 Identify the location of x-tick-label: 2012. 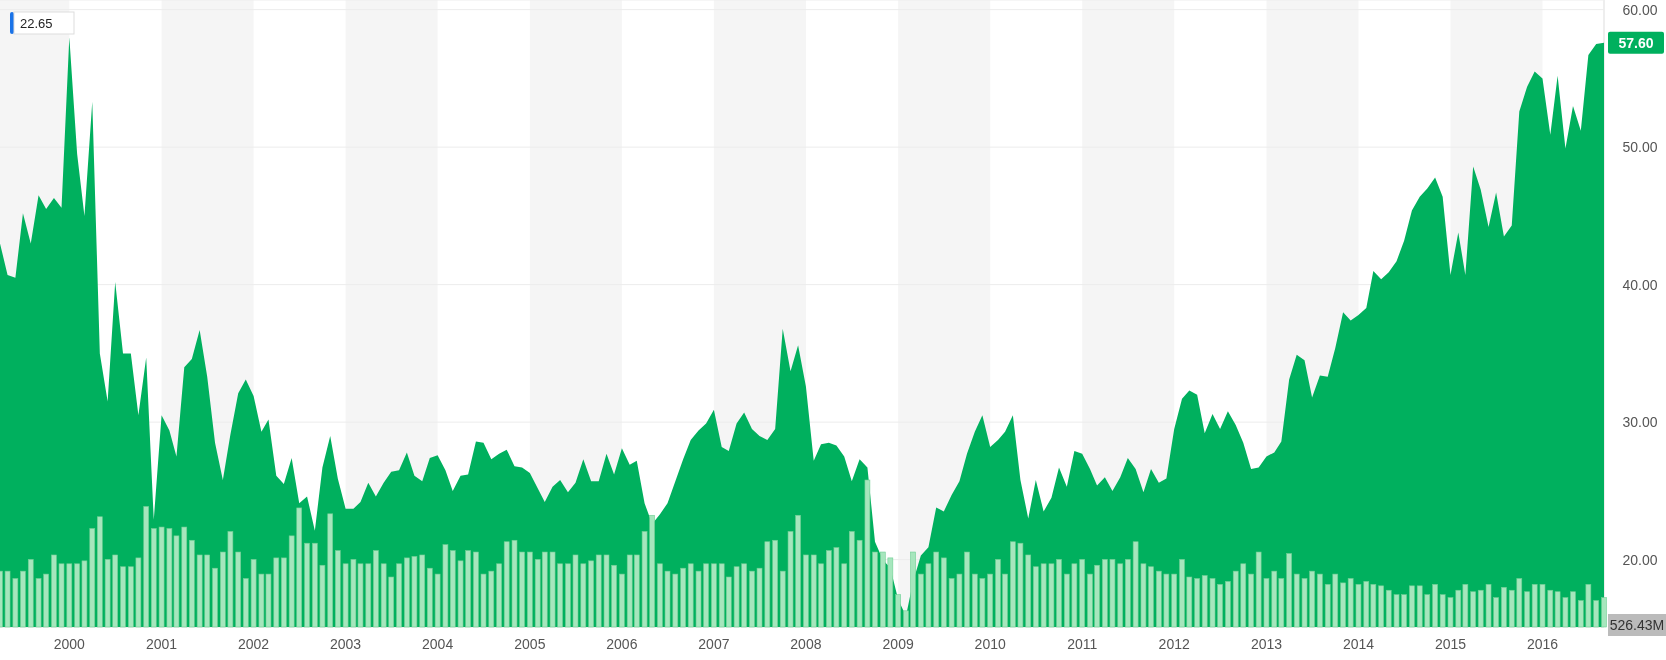
(1174, 644).